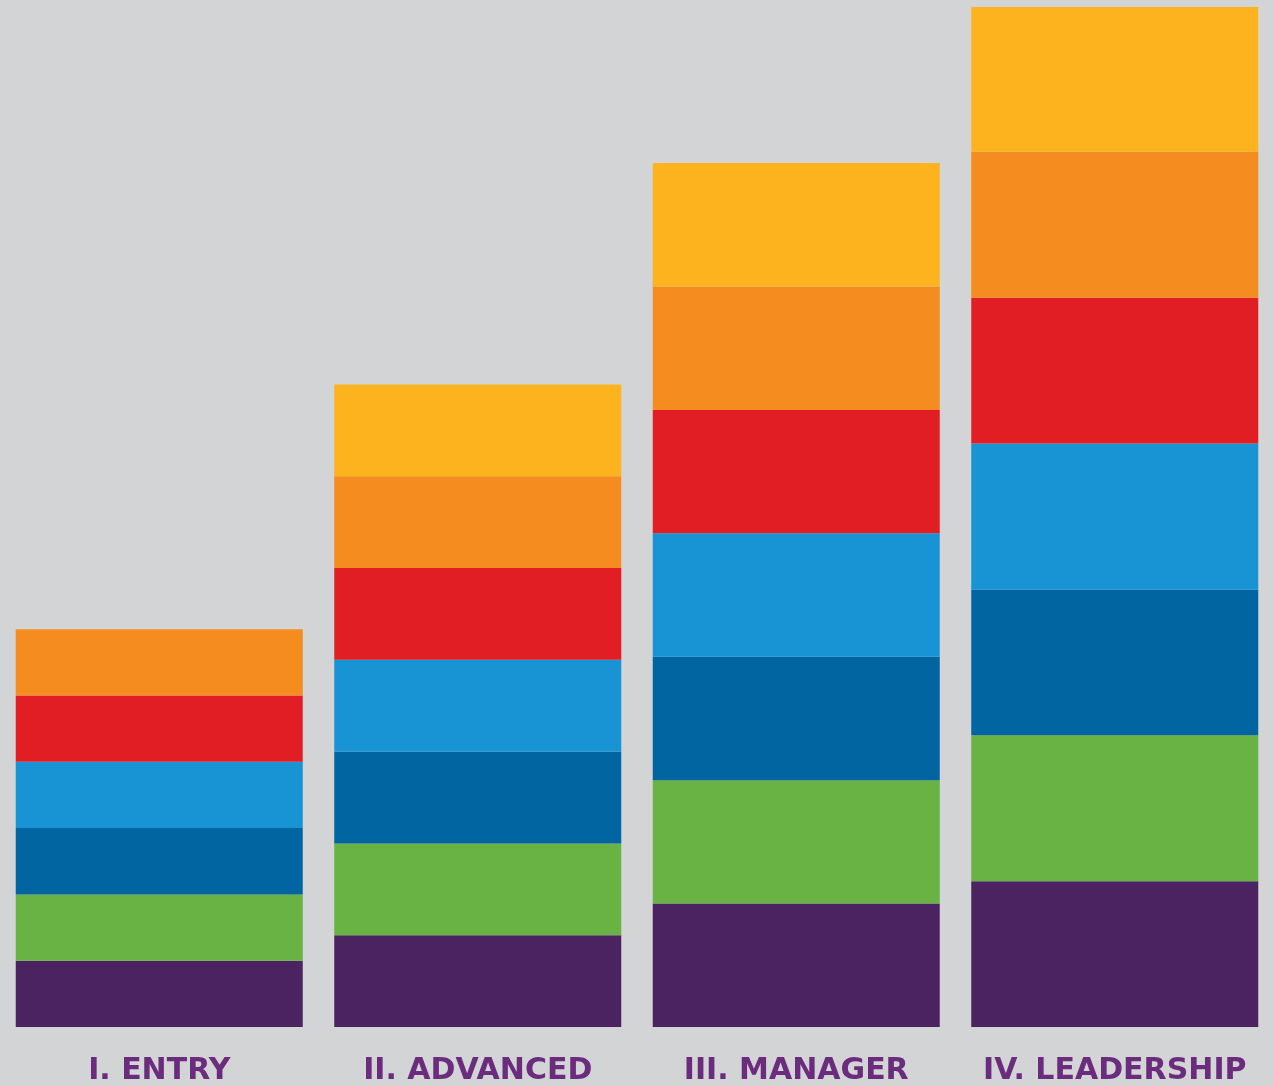  Describe the element at coordinates (796, 1068) in the screenshot. I see `x-tick-label: III. MANAGER` at that location.